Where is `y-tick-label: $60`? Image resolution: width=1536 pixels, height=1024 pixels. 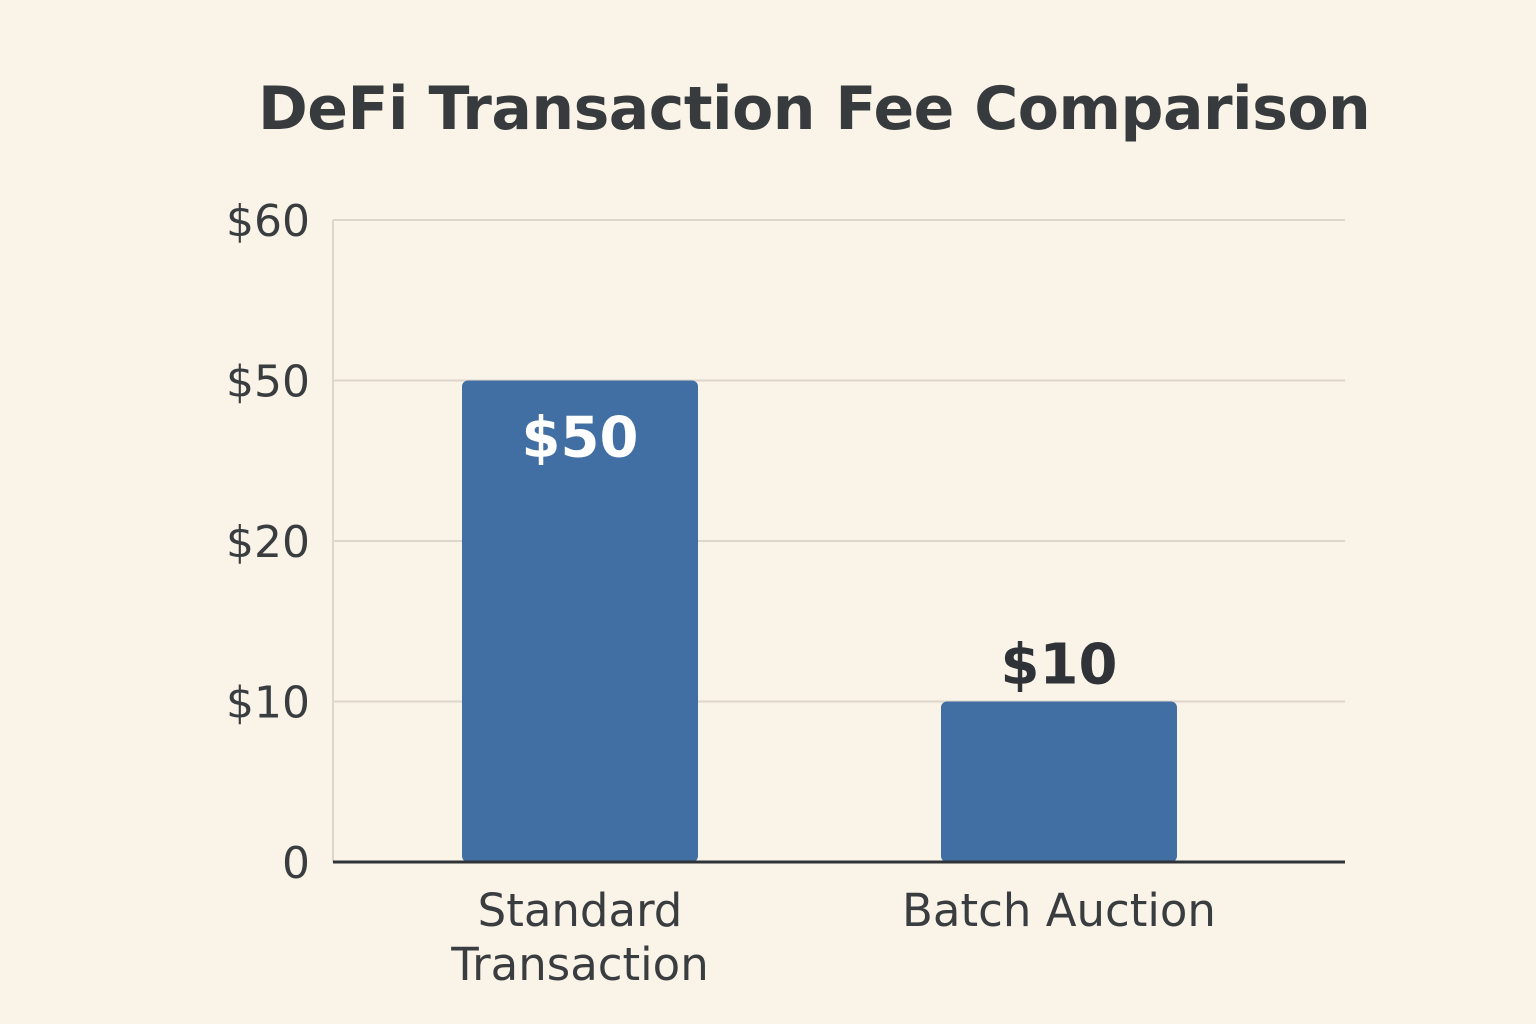
y-tick-label: $60 is located at coordinates (268, 221).